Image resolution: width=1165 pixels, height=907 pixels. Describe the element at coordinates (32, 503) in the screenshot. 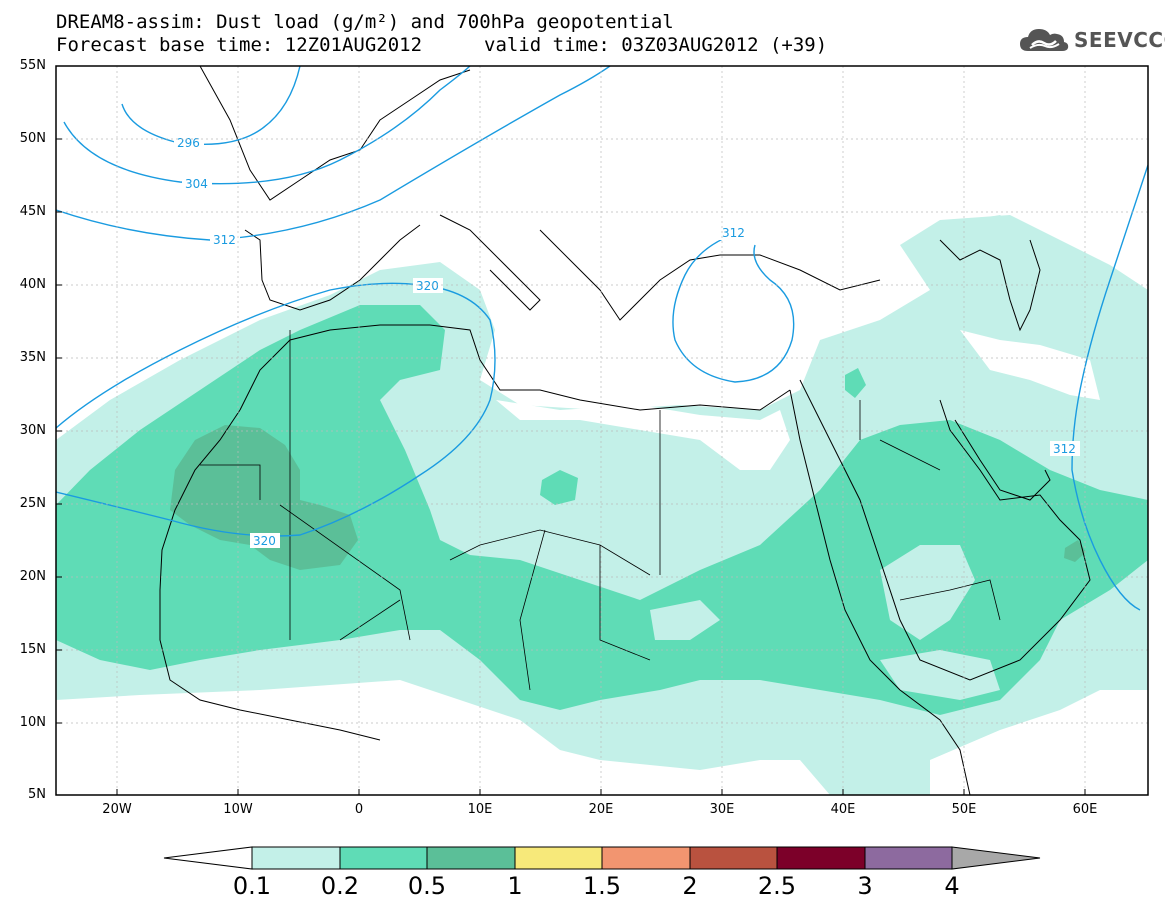

I see `lat-label: 25N` at that location.